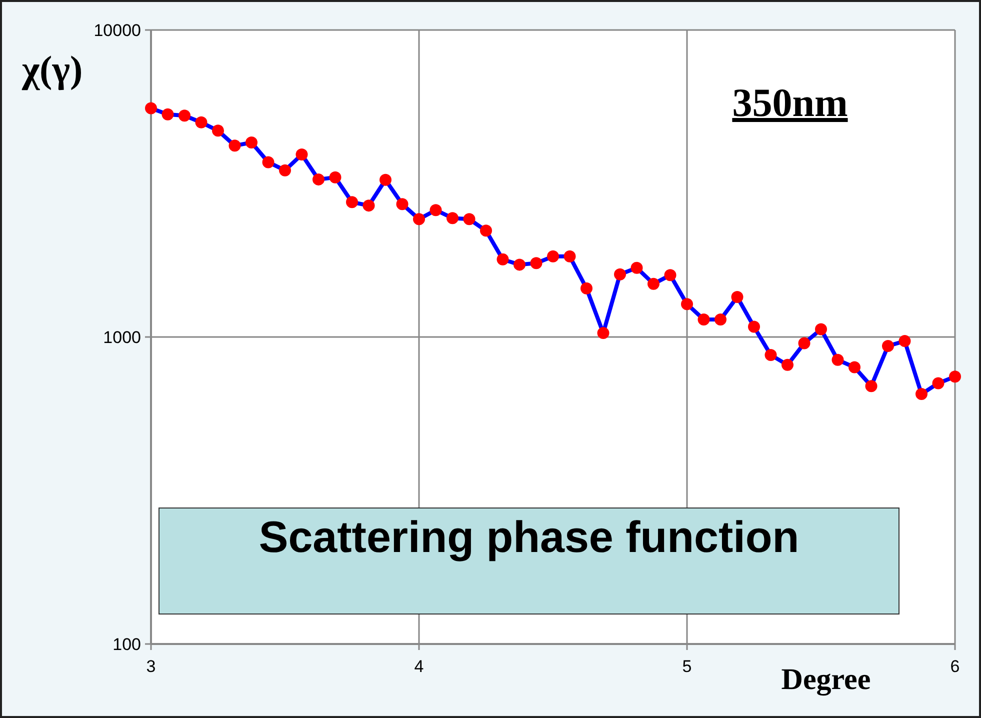 The height and width of the screenshot is (718, 981). Describe the element at coordinates (529, 537) in the screenshot. I see `annotation: Scattering phase function` at that location.